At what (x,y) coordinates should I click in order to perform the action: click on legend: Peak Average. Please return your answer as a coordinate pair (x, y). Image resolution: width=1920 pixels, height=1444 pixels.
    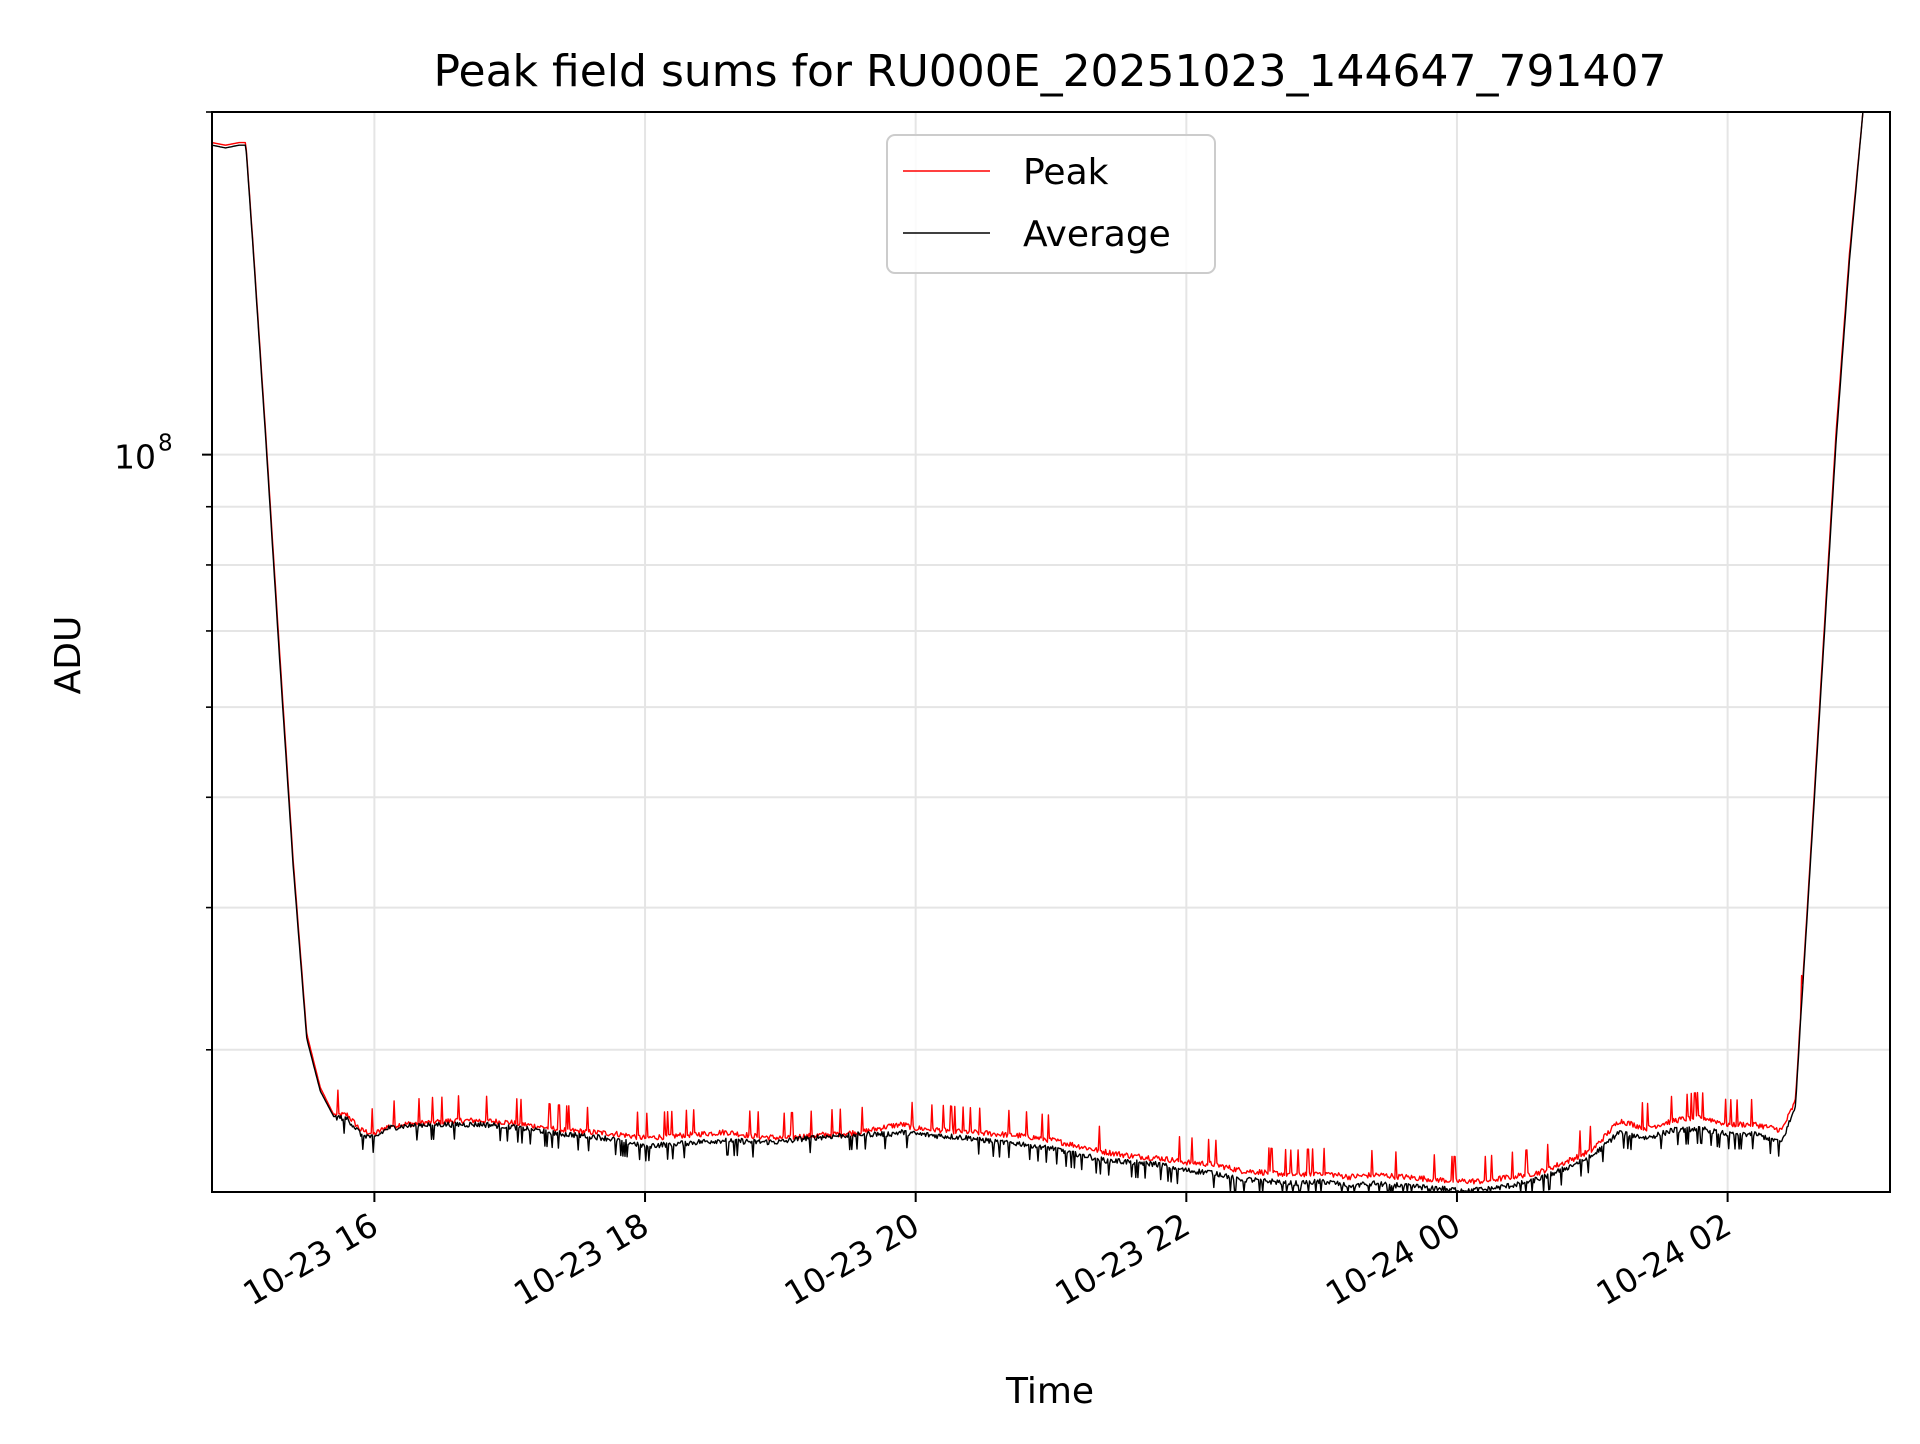
    Looking at the image, I should click on (1051, 204).